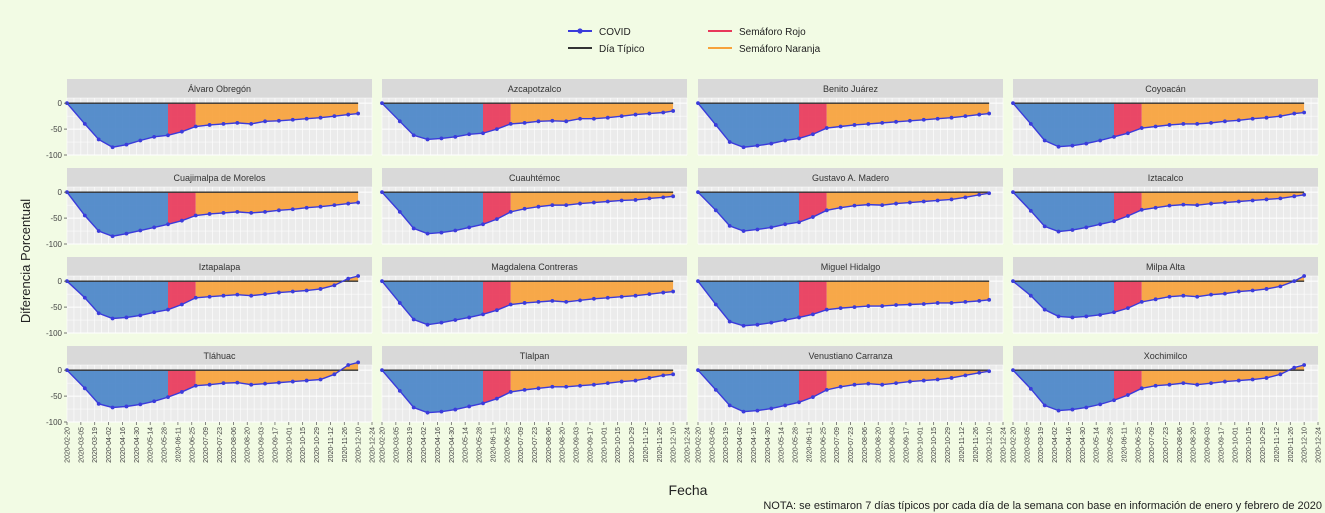  What do you see at coordinates (772, 32) in the screenshot?
I see `legend-label: Semáforo Rojo` at bounding box center [772, 32].